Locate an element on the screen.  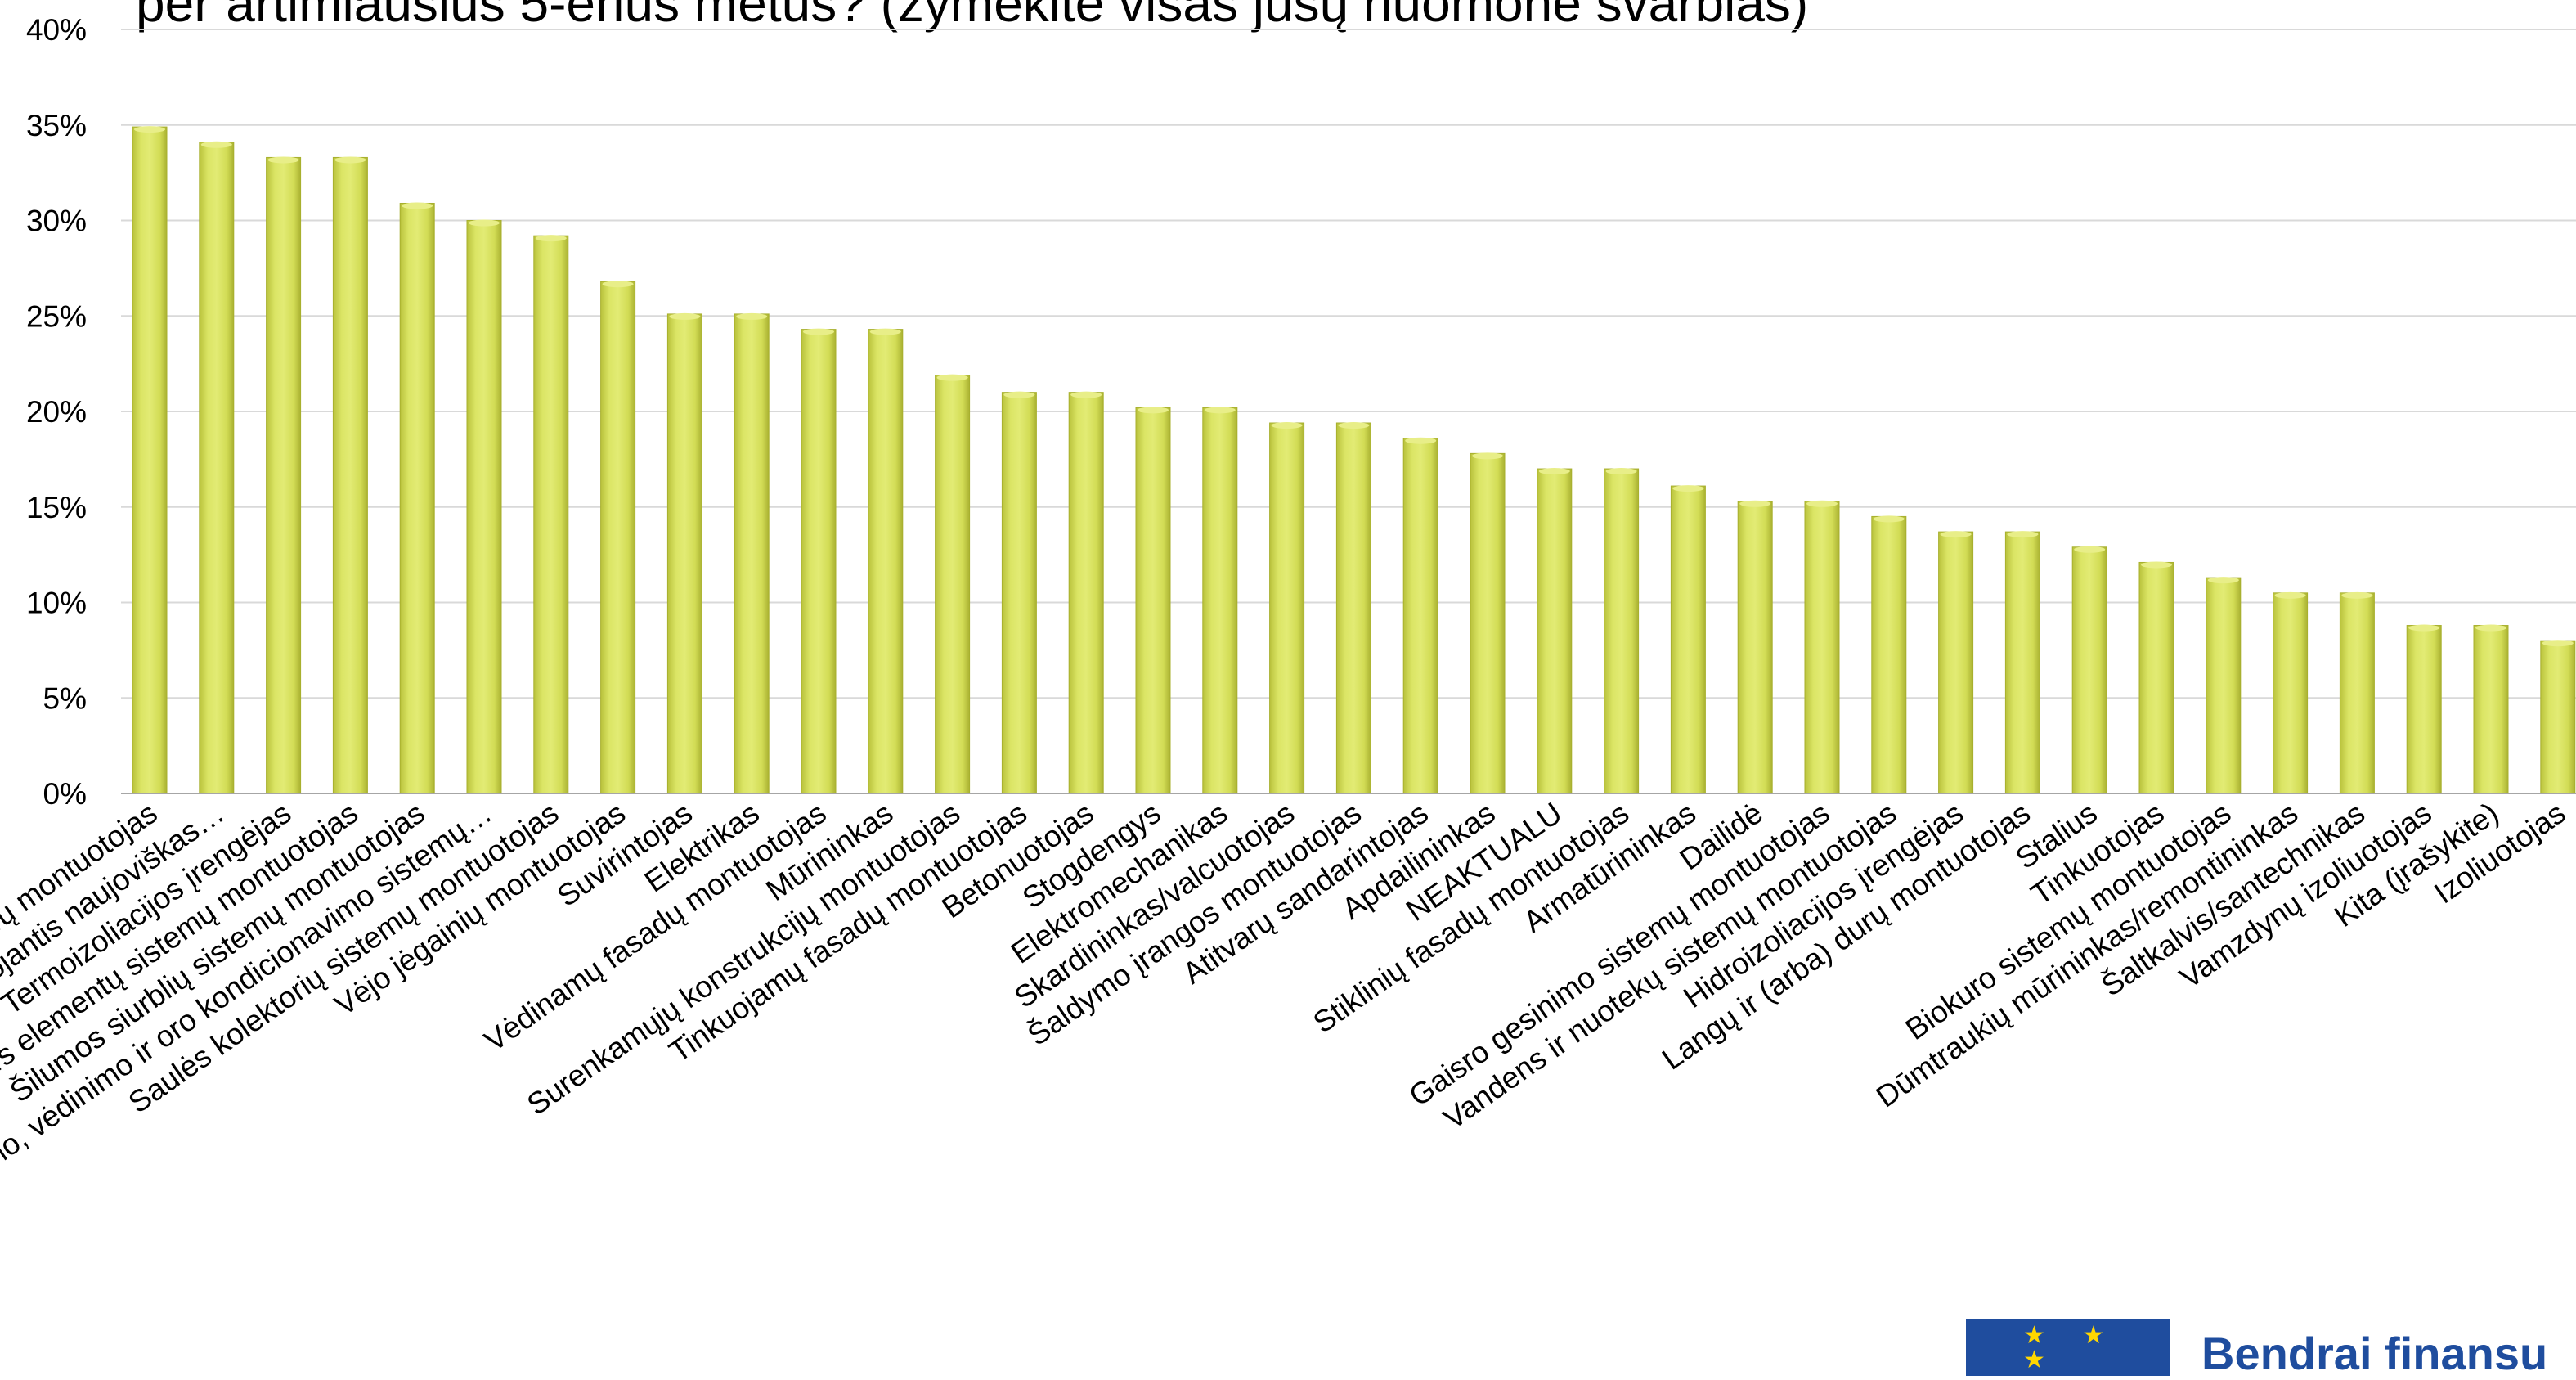
y-tick-label: 20% is located at coordinates (57, 412).